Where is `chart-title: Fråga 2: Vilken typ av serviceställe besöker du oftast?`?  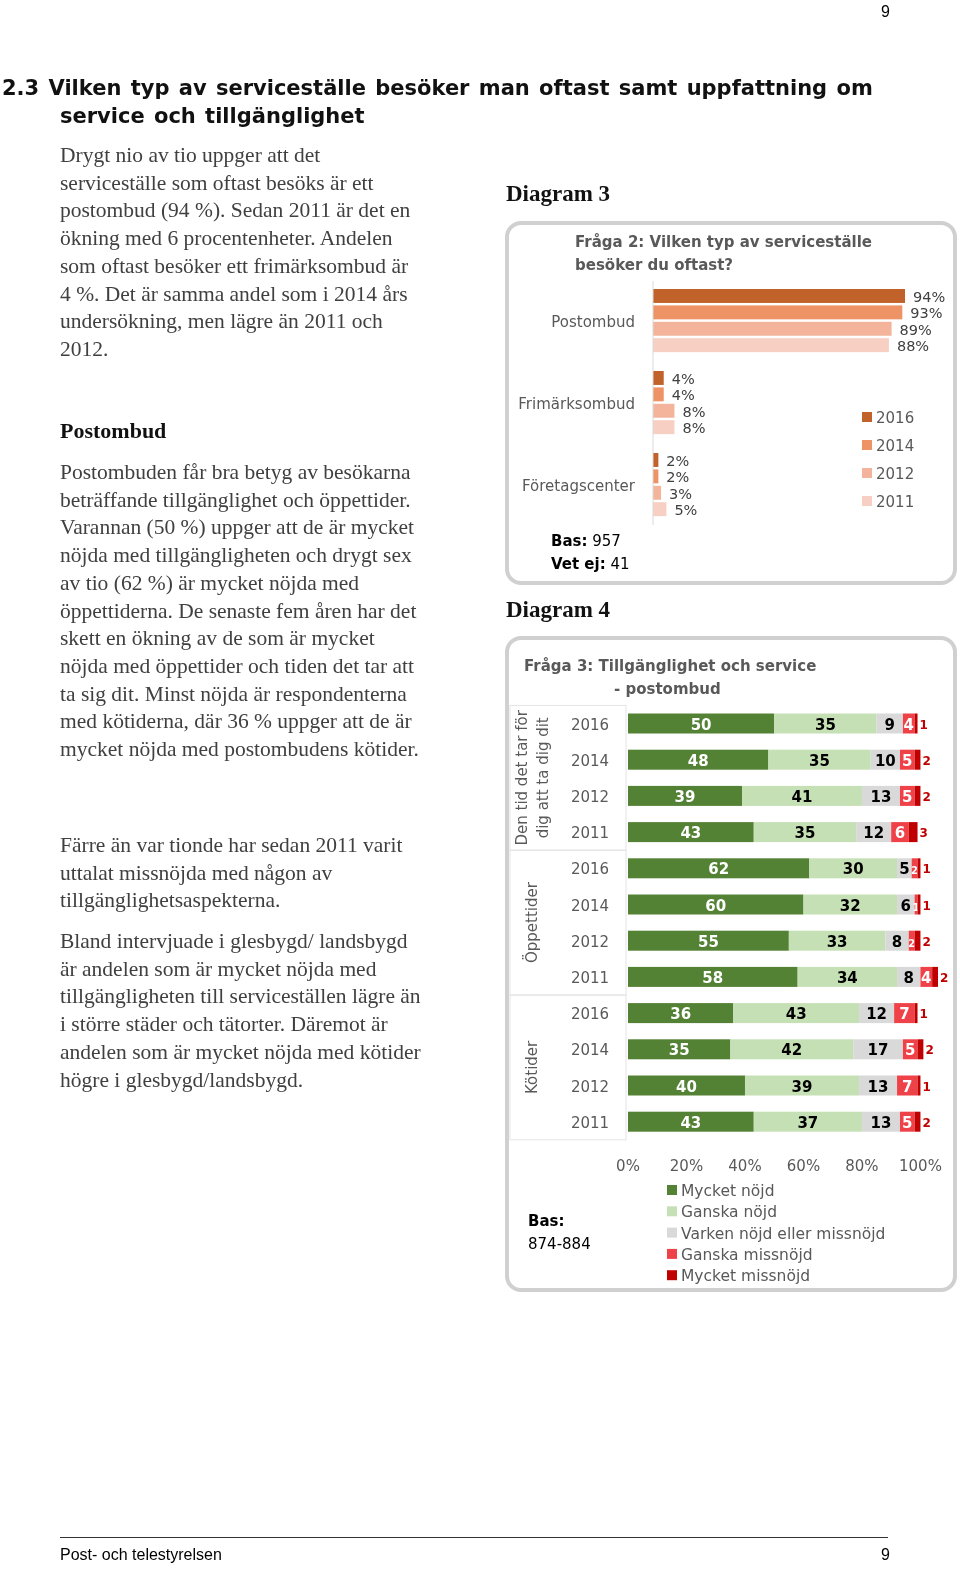 chart-title: Fråga 2: Vilken typ av serviceställe besöker du oftast? is located at coordinates (724, 253).